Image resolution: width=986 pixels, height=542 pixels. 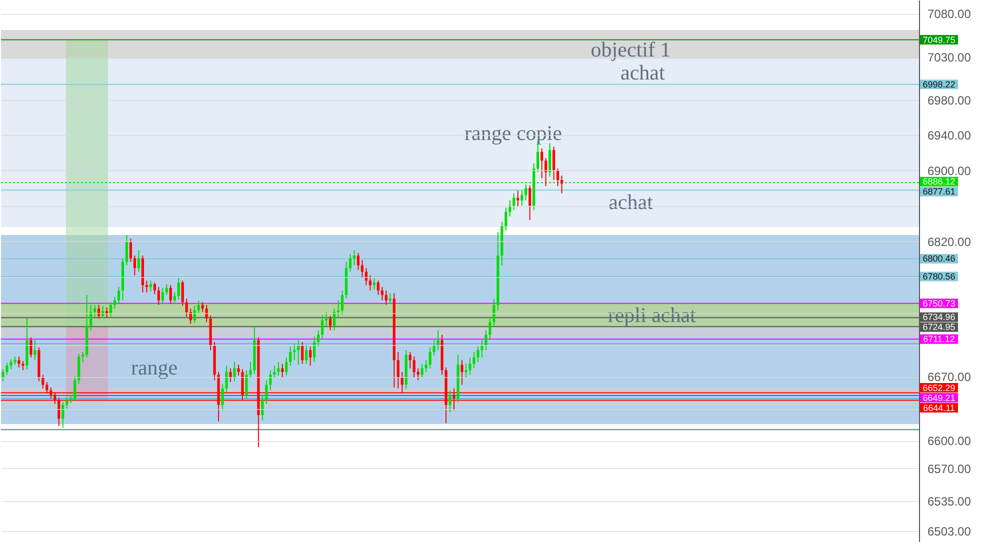 I want to click on ref-line-label: 6877.61, so click(x=939, y=191).